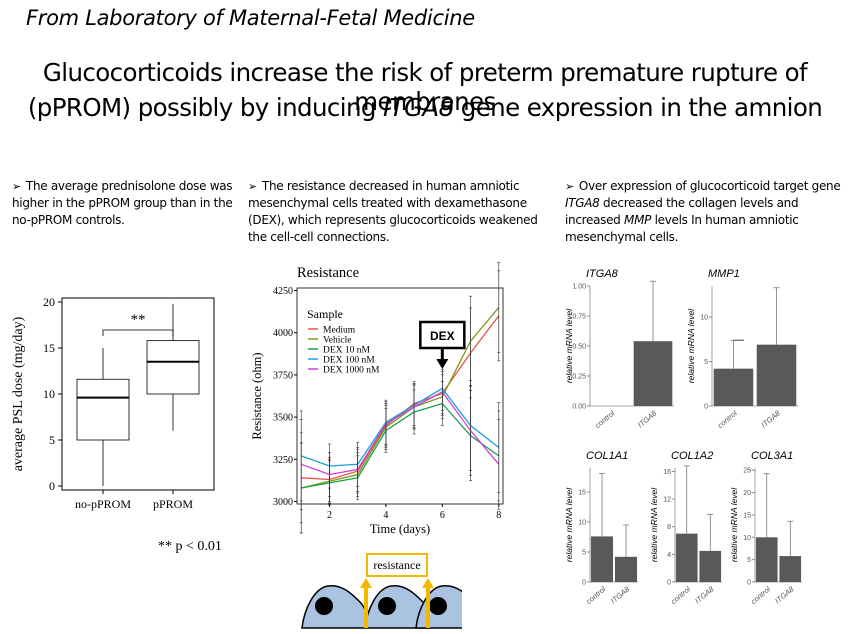 This screenshot has width=850, height=634. Describe the element at coordinates (724, 274) in the screenshot. I see `panel-title: MMP1` at that location.